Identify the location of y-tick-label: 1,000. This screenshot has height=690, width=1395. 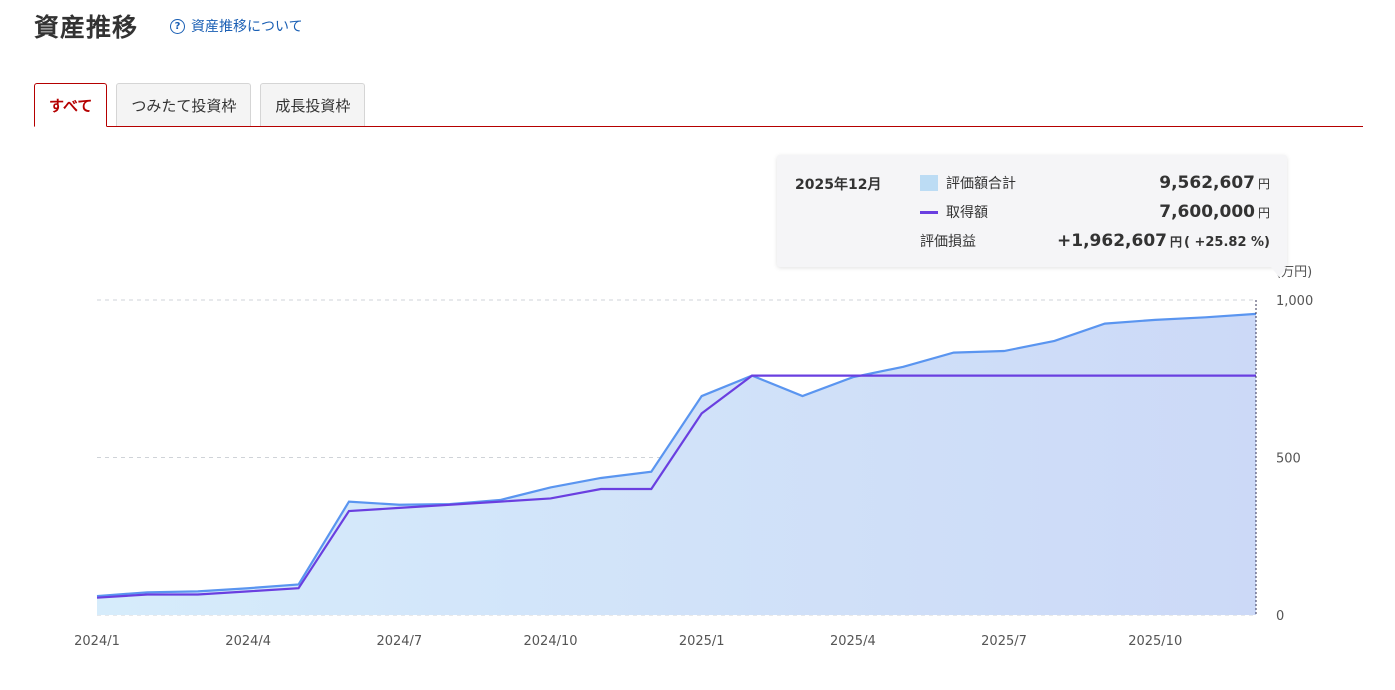
(1294, 301).